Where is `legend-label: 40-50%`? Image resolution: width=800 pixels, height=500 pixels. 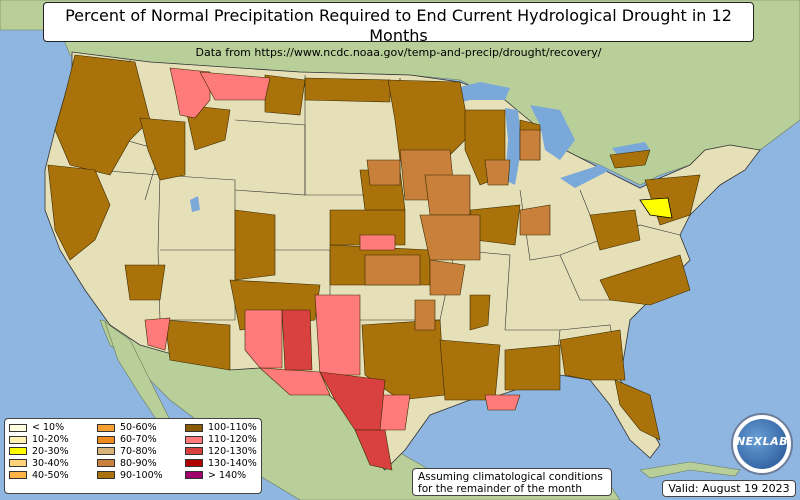
legend-label: 40-50% is located at coordinates (50, 475).